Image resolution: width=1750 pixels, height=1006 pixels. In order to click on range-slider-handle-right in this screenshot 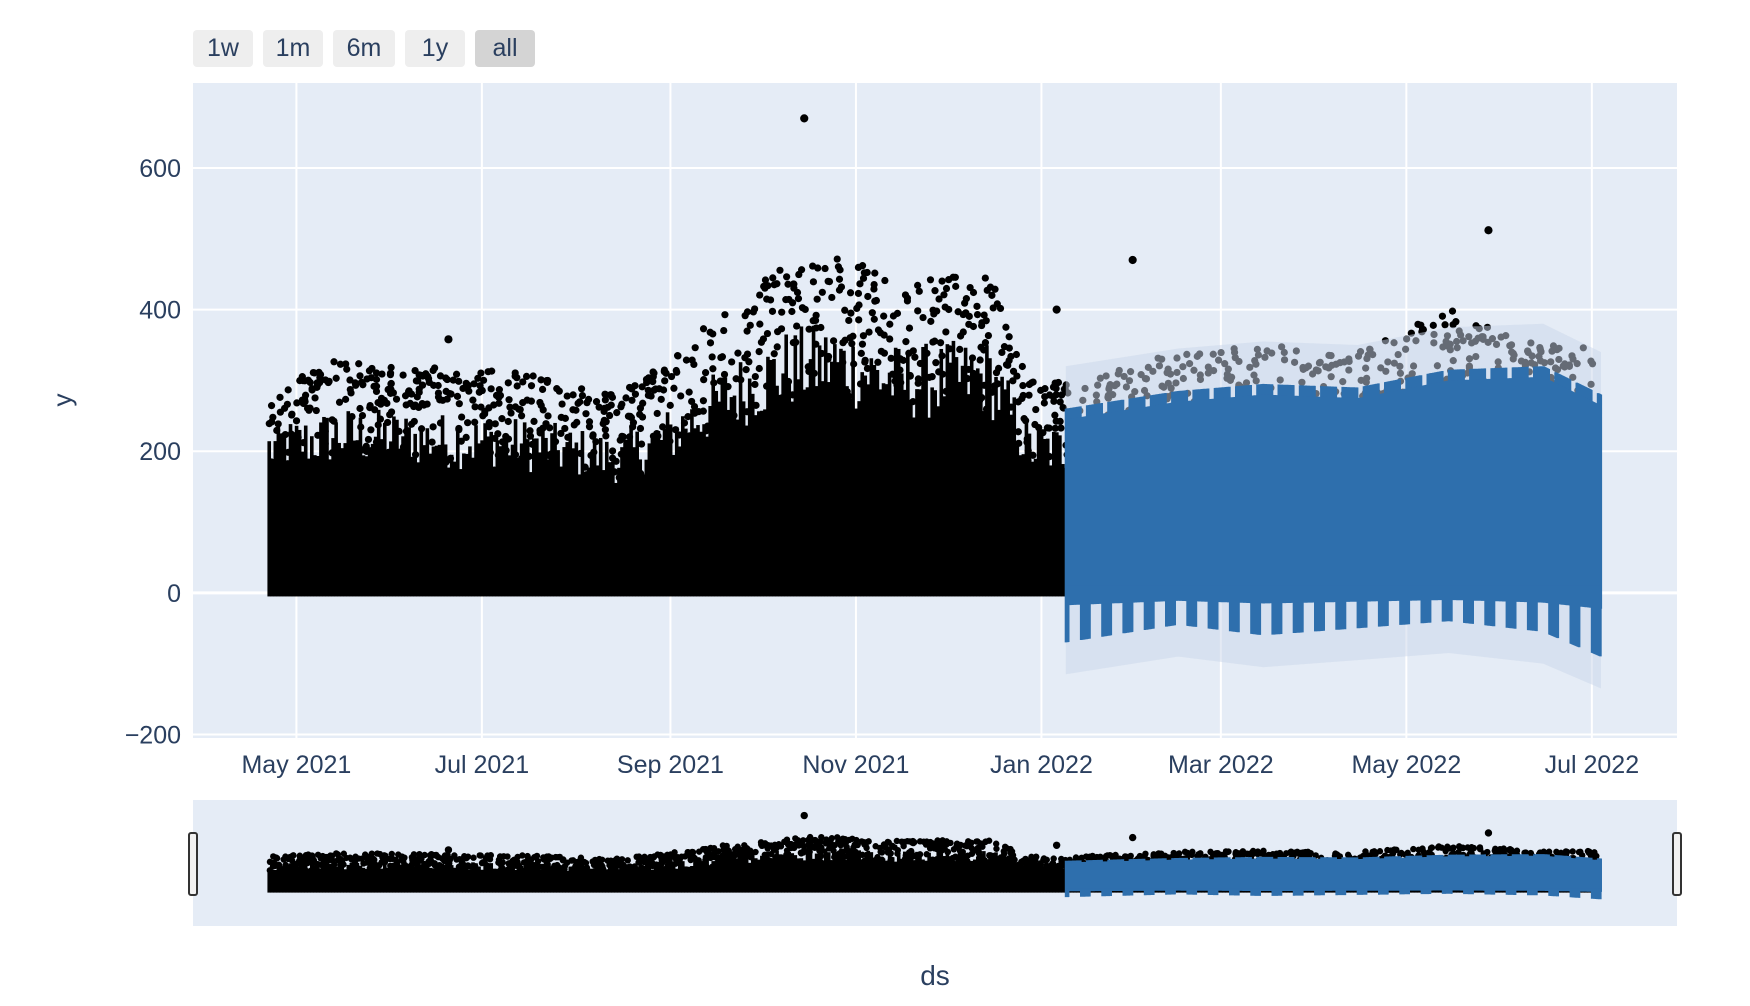, I will do `click(1677, 864)`.